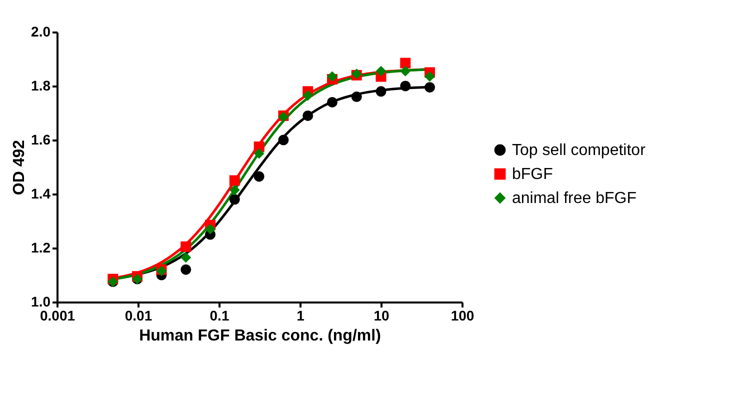 This screenshot has height=397, width=730. I want to click on y-tick-label: 1.4, so click(41, 194).